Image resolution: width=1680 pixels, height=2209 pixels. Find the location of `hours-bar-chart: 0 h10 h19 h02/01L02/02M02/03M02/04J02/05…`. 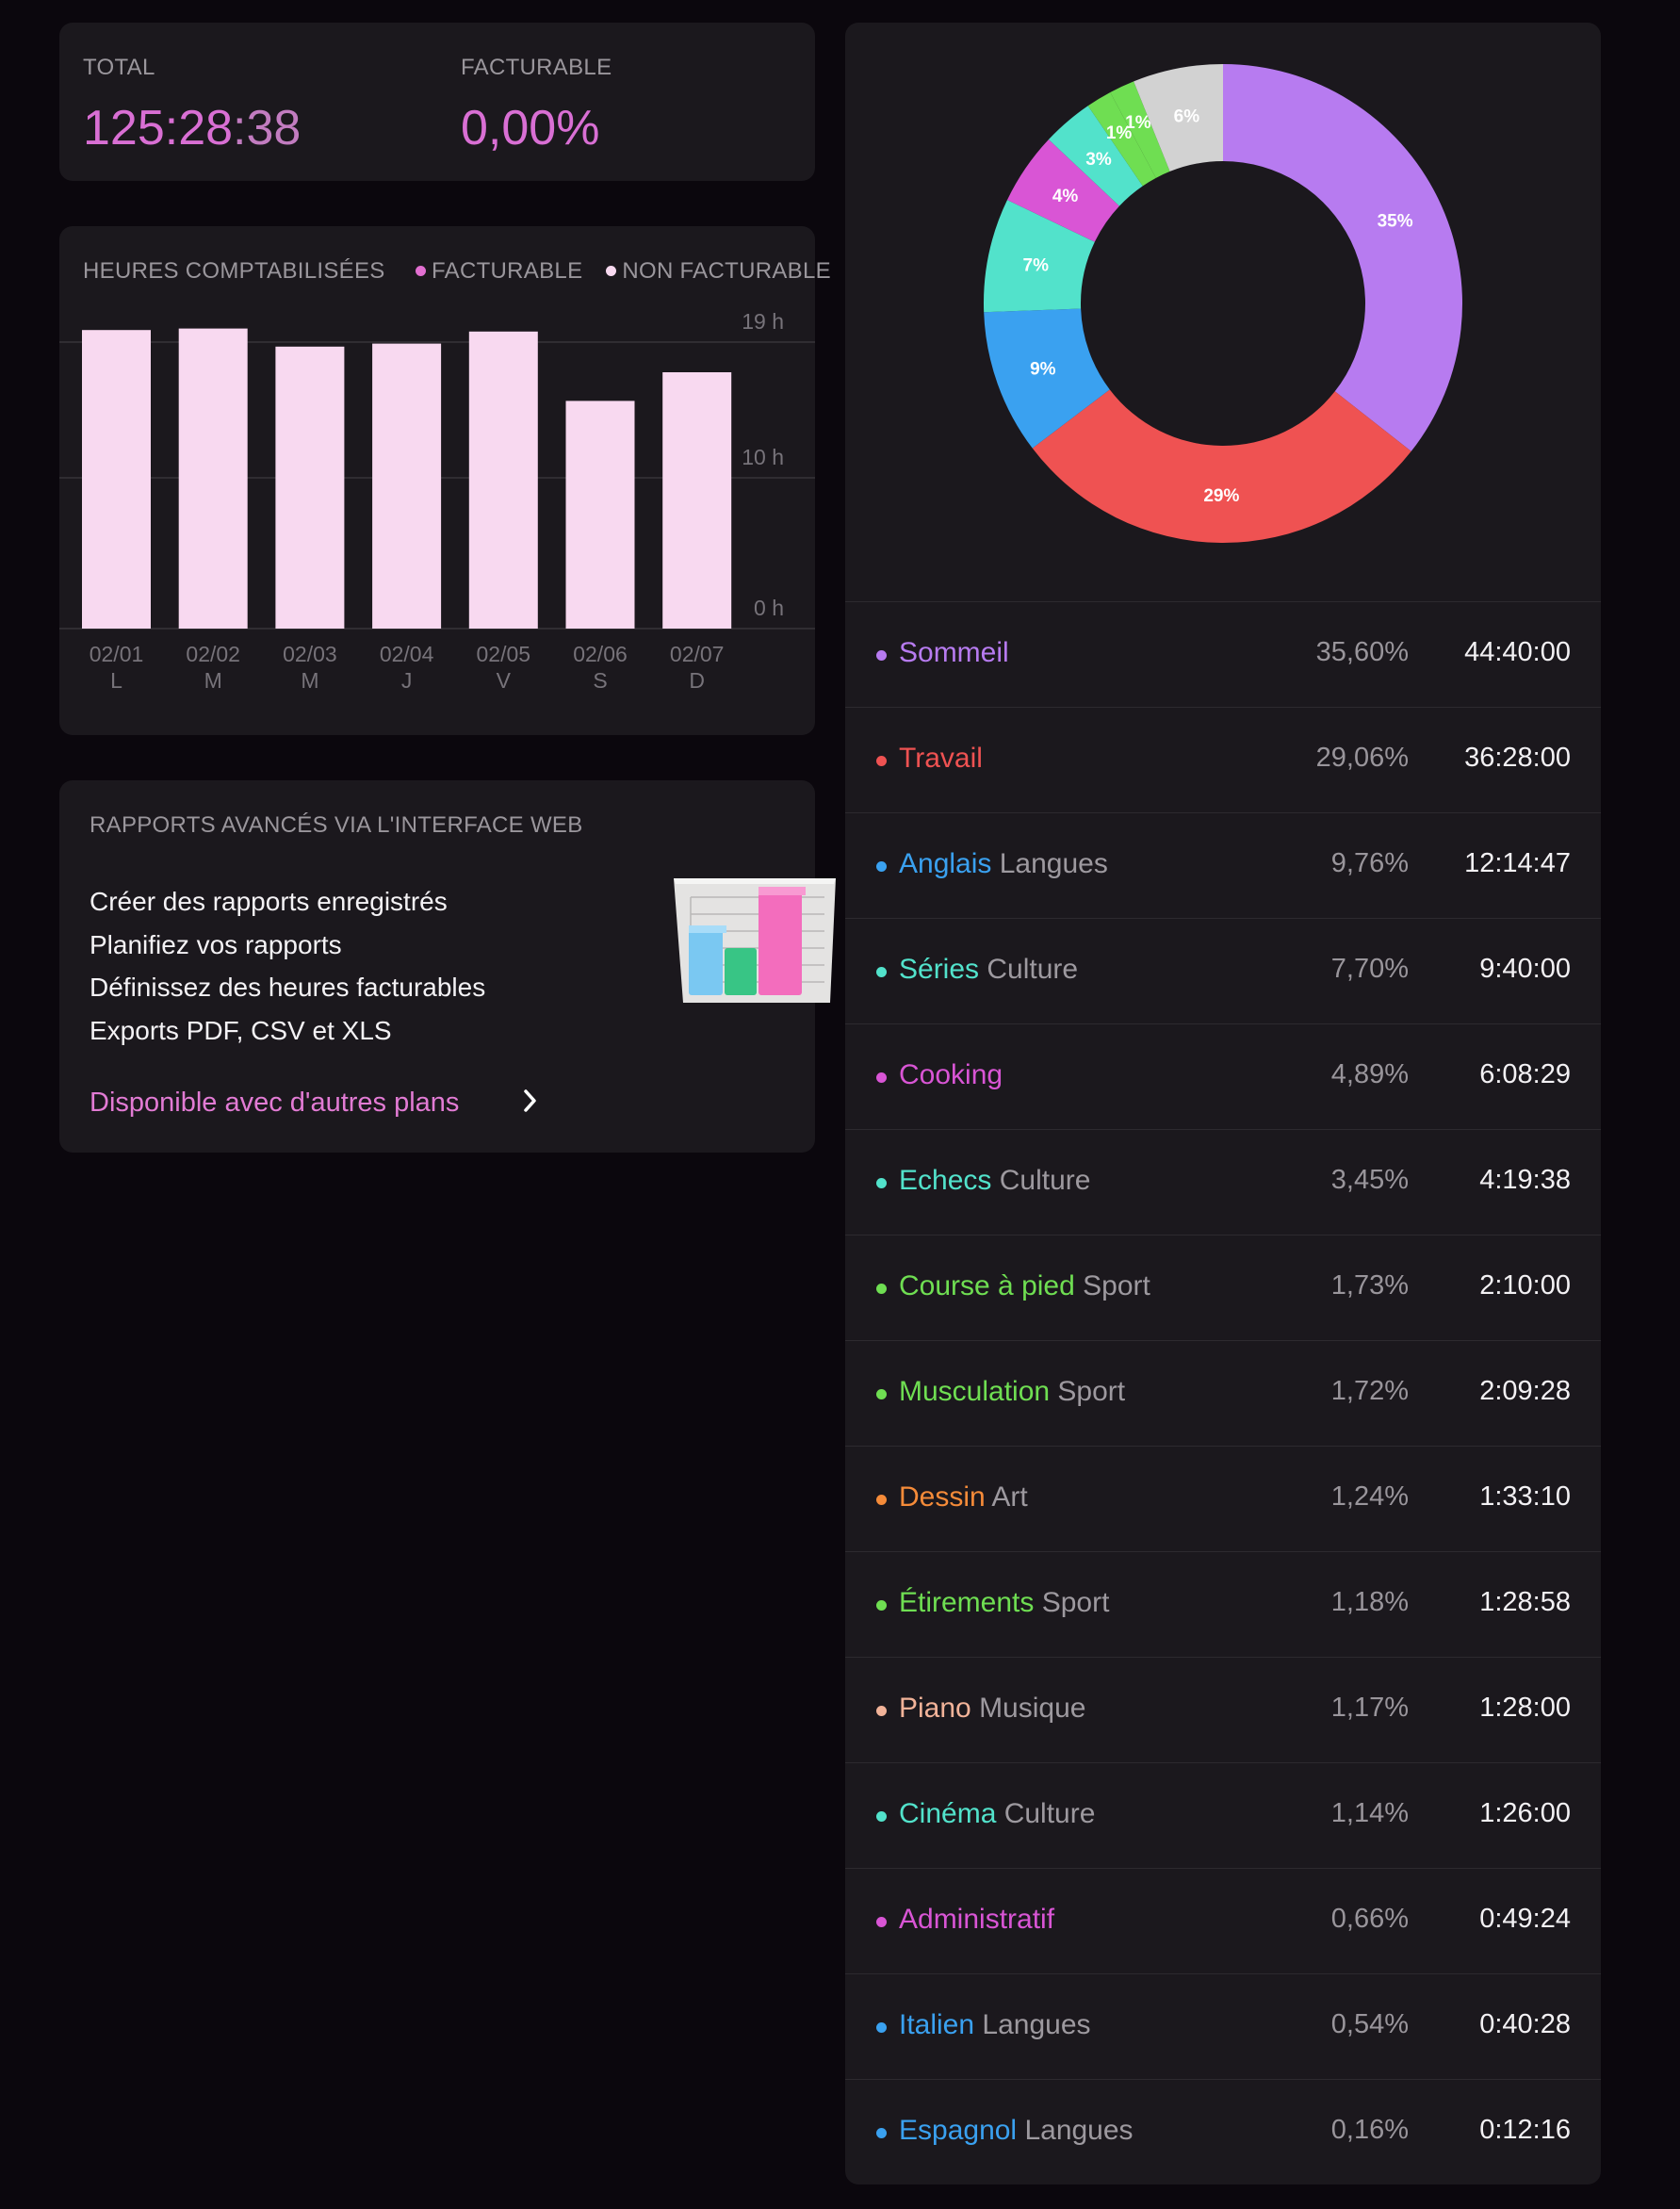

hours-bar-chart: 0 h10 h19 h02/01L02/02M02/03M02/04J02/05… is located at coordinates (437, 501).